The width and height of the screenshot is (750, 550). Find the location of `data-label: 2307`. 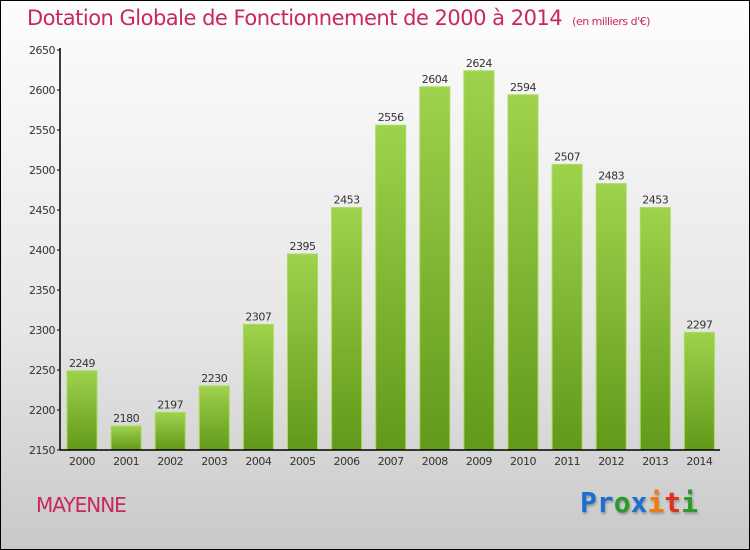

data-label: 2307 is located at coordinates (258, 316).